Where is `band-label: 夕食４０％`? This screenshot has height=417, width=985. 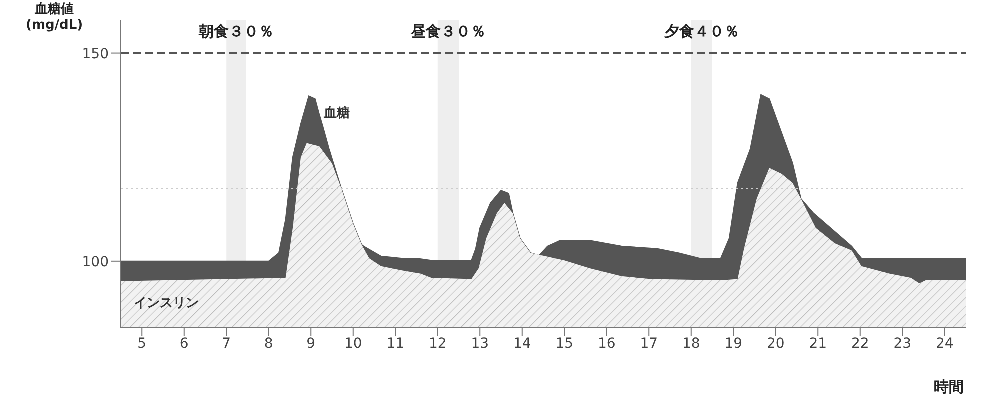
band-label: 夕食４０％ is located at coordinates (701, 31).